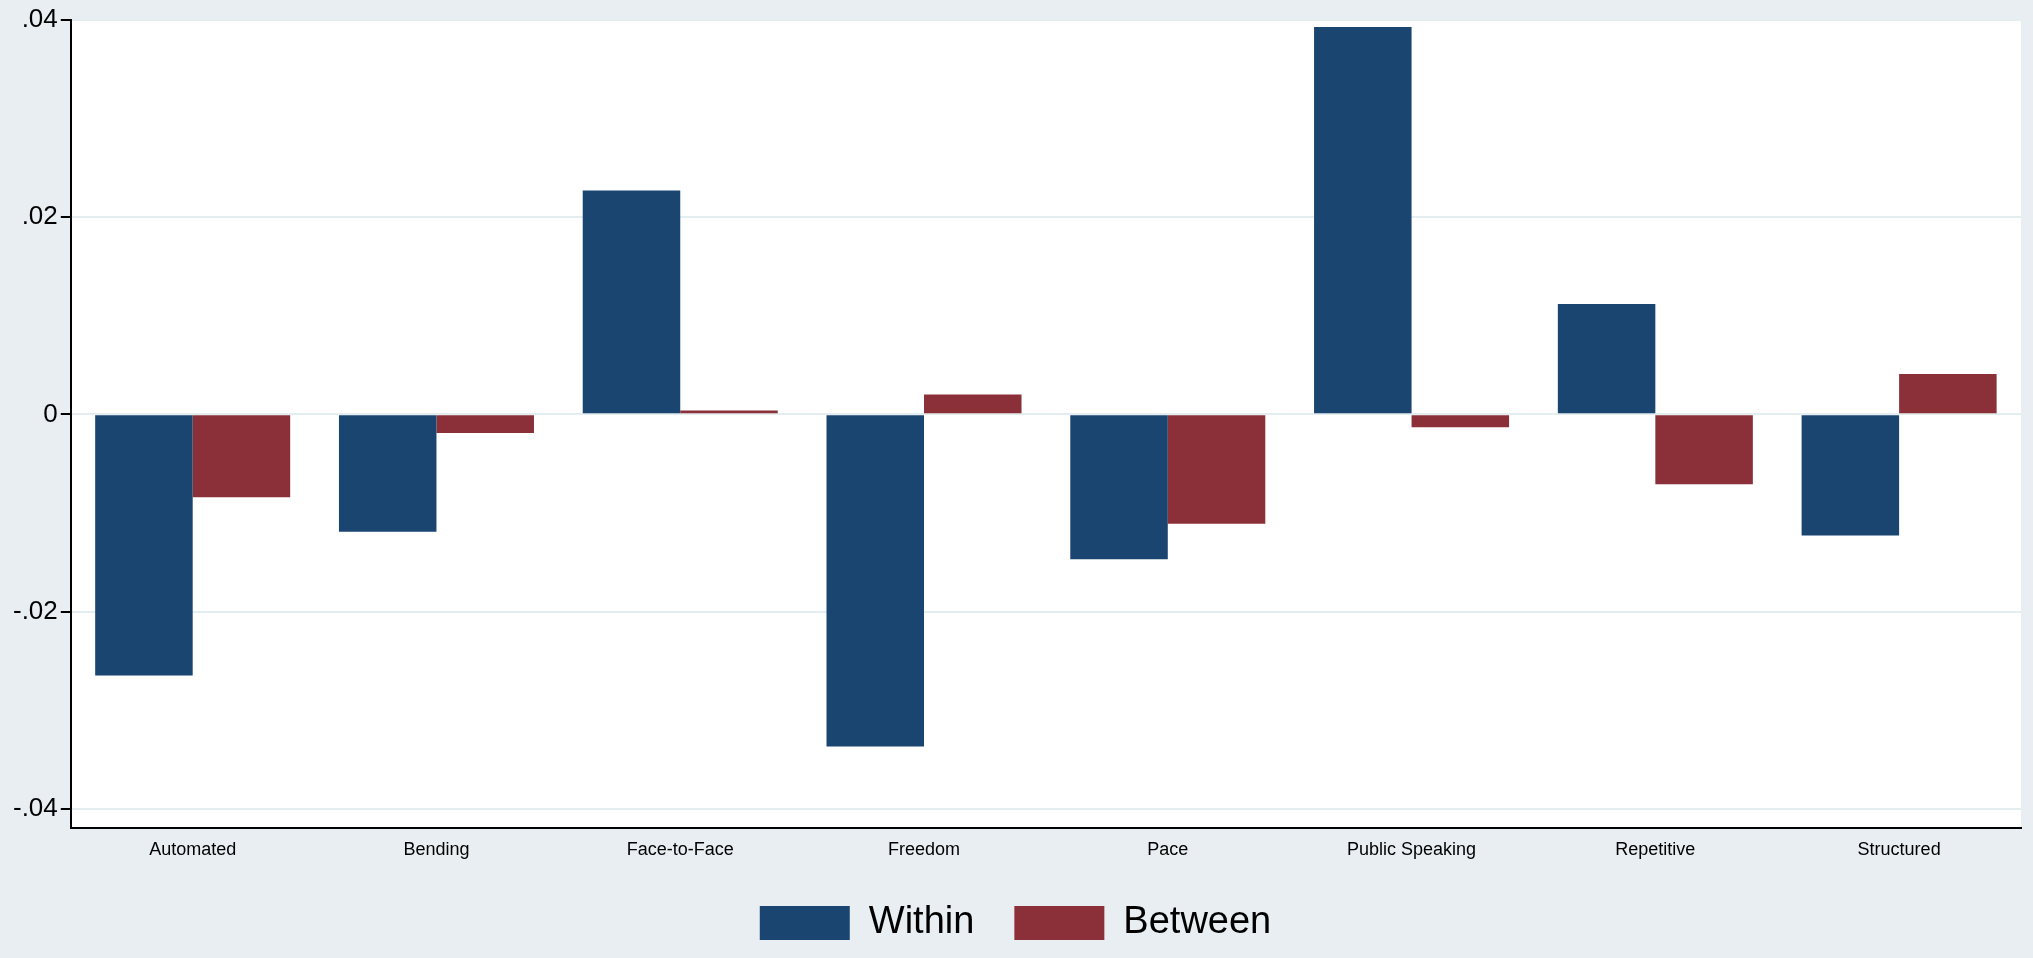  I want to click on legend-label: Within, so click(921, 920).